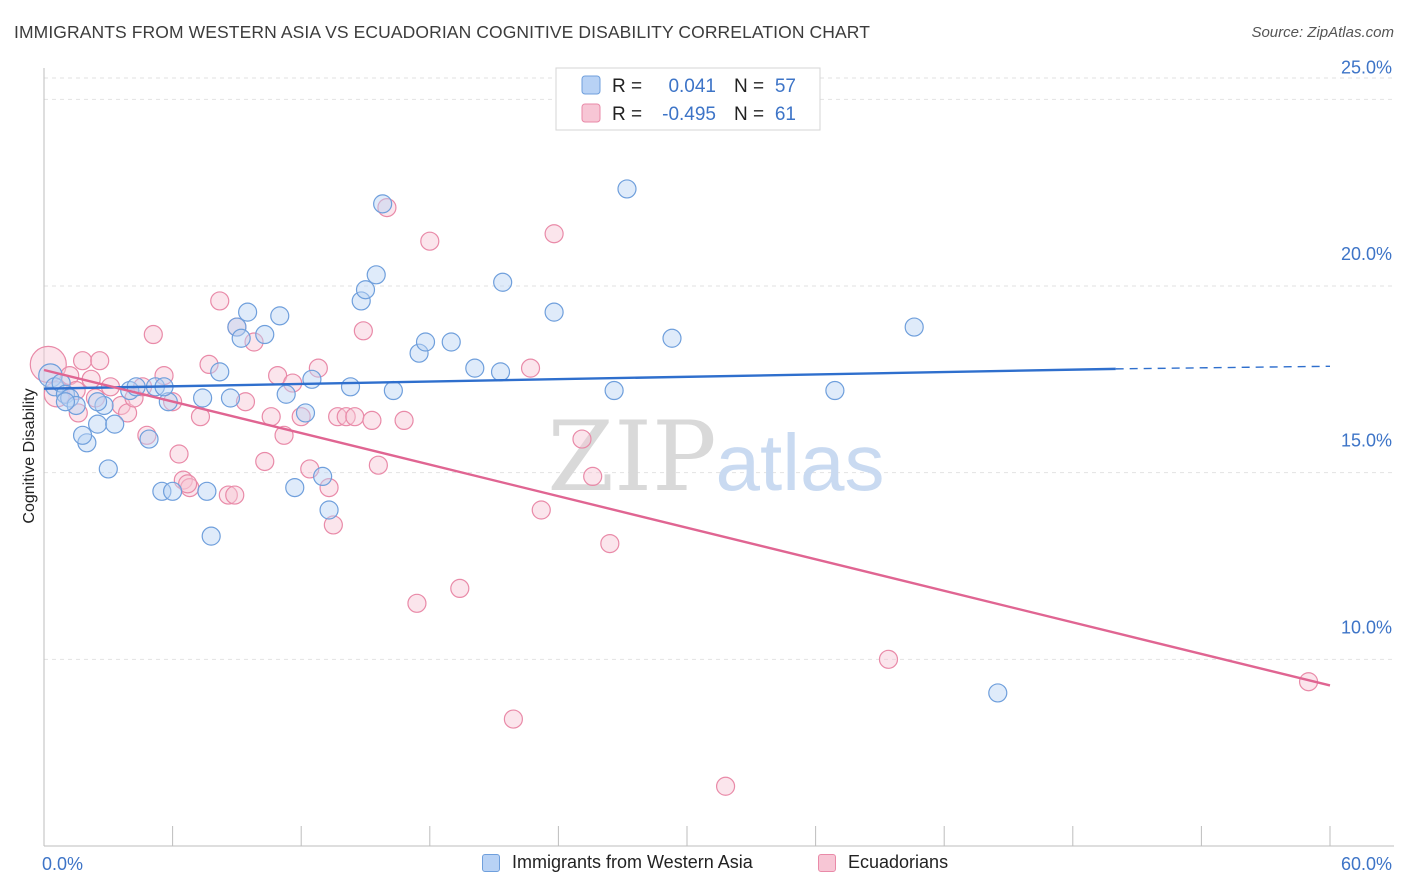  Describe the element at coordinates (898, 862) in the screenshot. I see `legend-label-ecuadorians: Ecuadorians` at that location.